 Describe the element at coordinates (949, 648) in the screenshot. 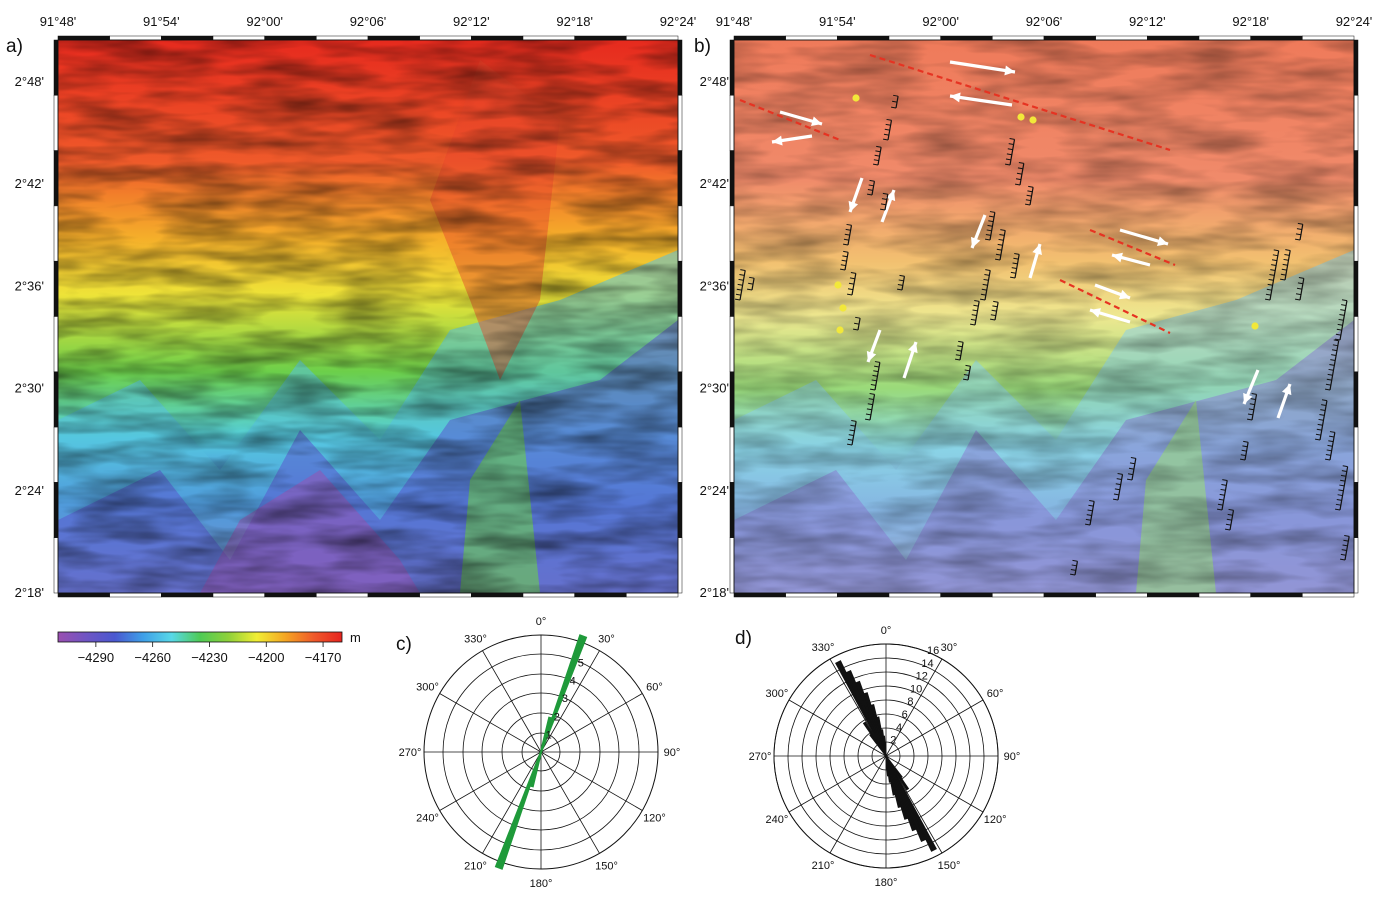

I see `rose-angle-label: 30°` at that location.